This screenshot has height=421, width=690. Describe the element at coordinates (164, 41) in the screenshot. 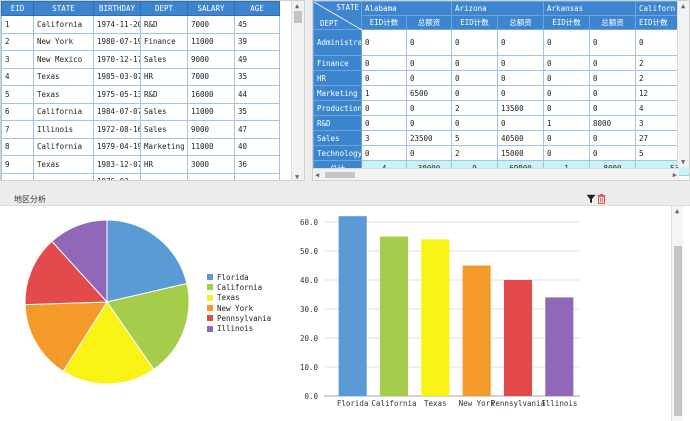

I see `table-cell: Finance` at that location.